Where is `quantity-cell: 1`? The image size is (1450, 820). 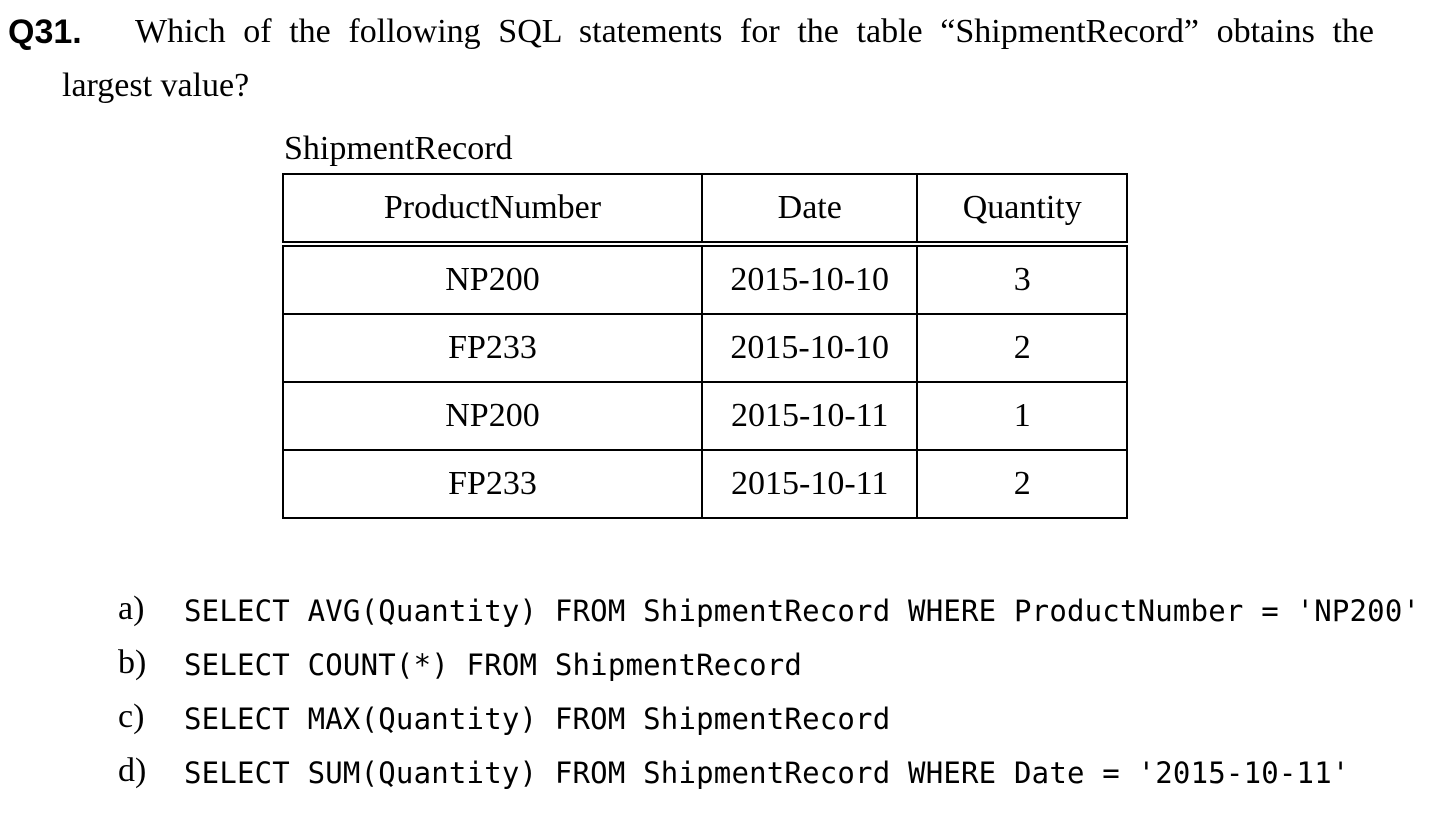
quantity-cell: 1 is located at coordinates (1022, 416).